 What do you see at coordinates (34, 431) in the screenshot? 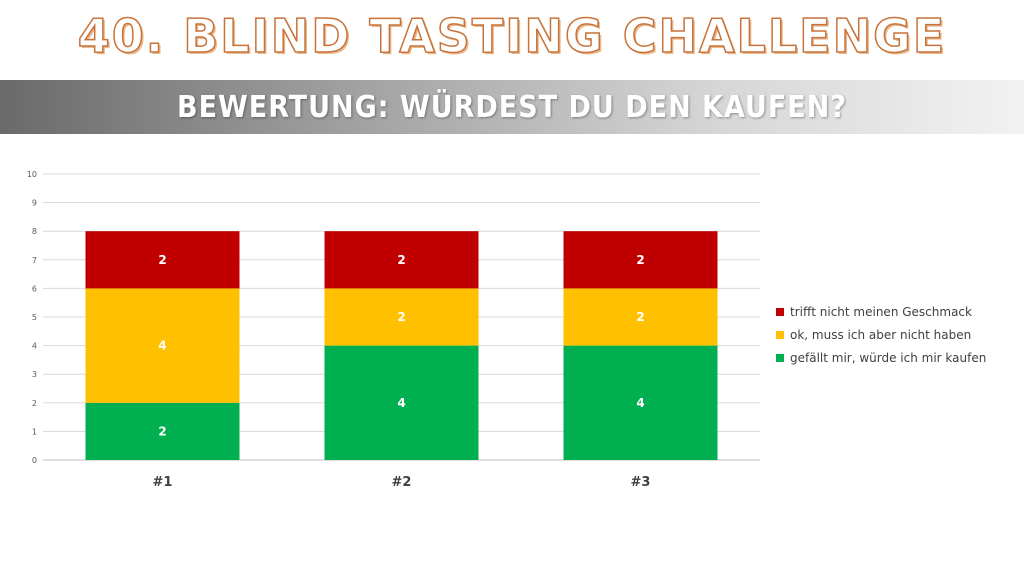
I see `y-tick-label: 1` at bounding box center [34, 431].